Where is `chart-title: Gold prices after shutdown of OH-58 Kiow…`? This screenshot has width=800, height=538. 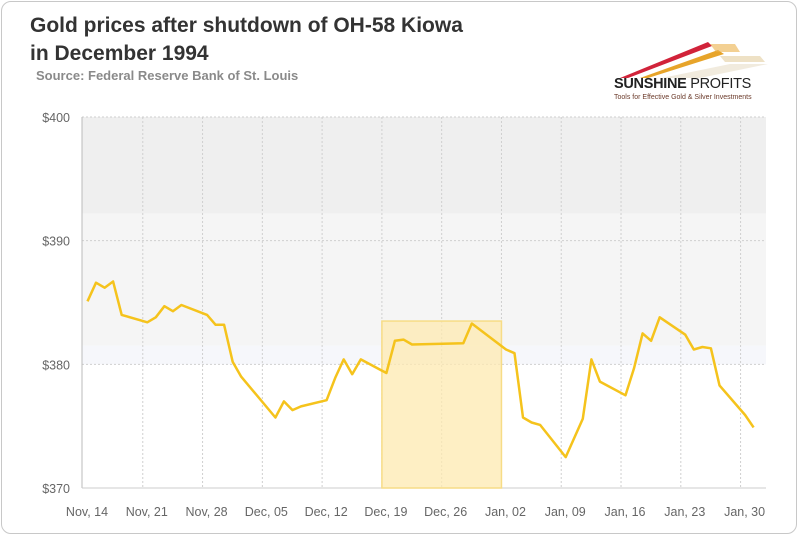
chart-title: Gold prices after shutdown of OH-58 Kiow… is located at coordinates (300, 40).